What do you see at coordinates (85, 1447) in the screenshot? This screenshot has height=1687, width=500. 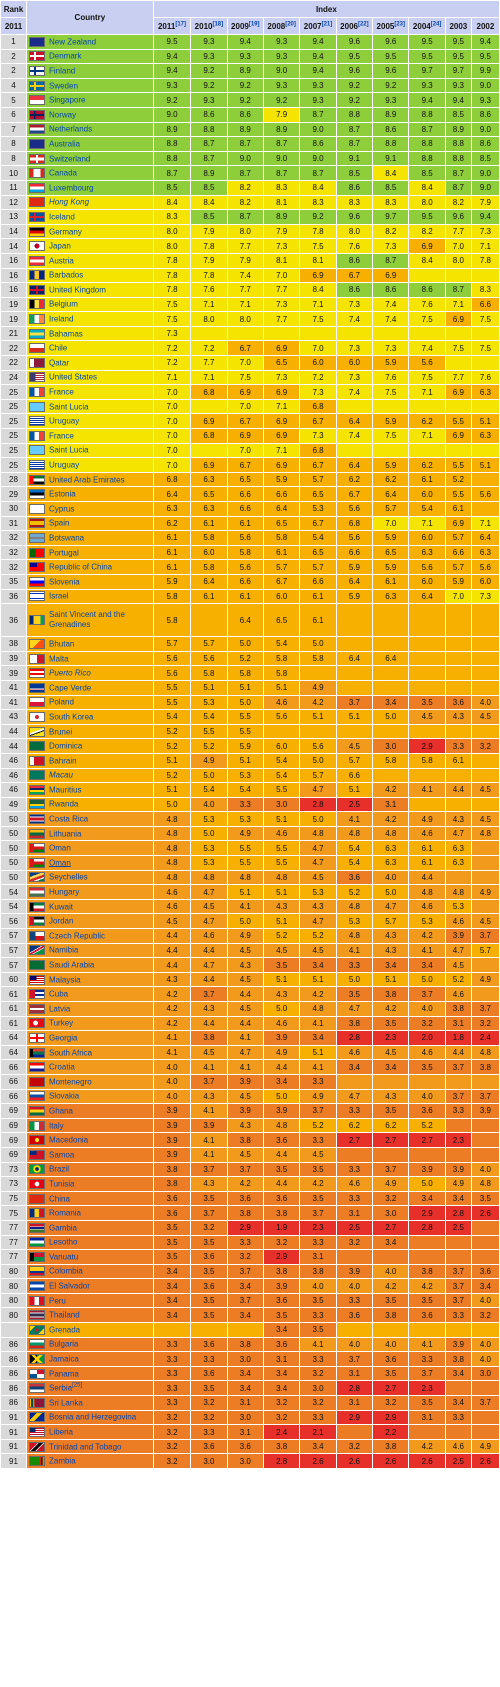 I see `country-link: Trinidad and Tobago` at bounding box center [85, 1447].